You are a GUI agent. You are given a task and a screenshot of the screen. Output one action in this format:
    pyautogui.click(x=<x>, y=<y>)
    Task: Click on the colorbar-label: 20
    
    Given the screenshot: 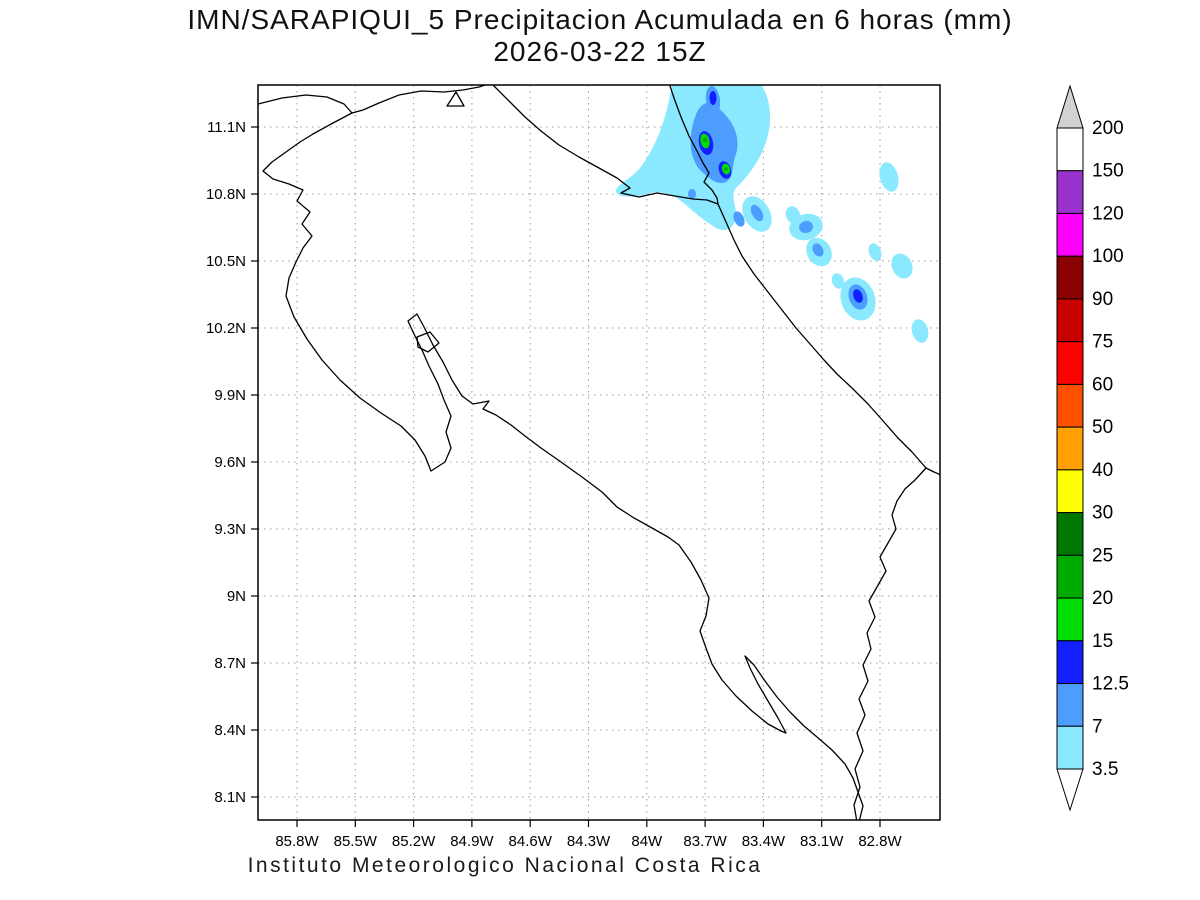 What is the action you would take?
    pyautogui.click(x=1102, y=598)
    